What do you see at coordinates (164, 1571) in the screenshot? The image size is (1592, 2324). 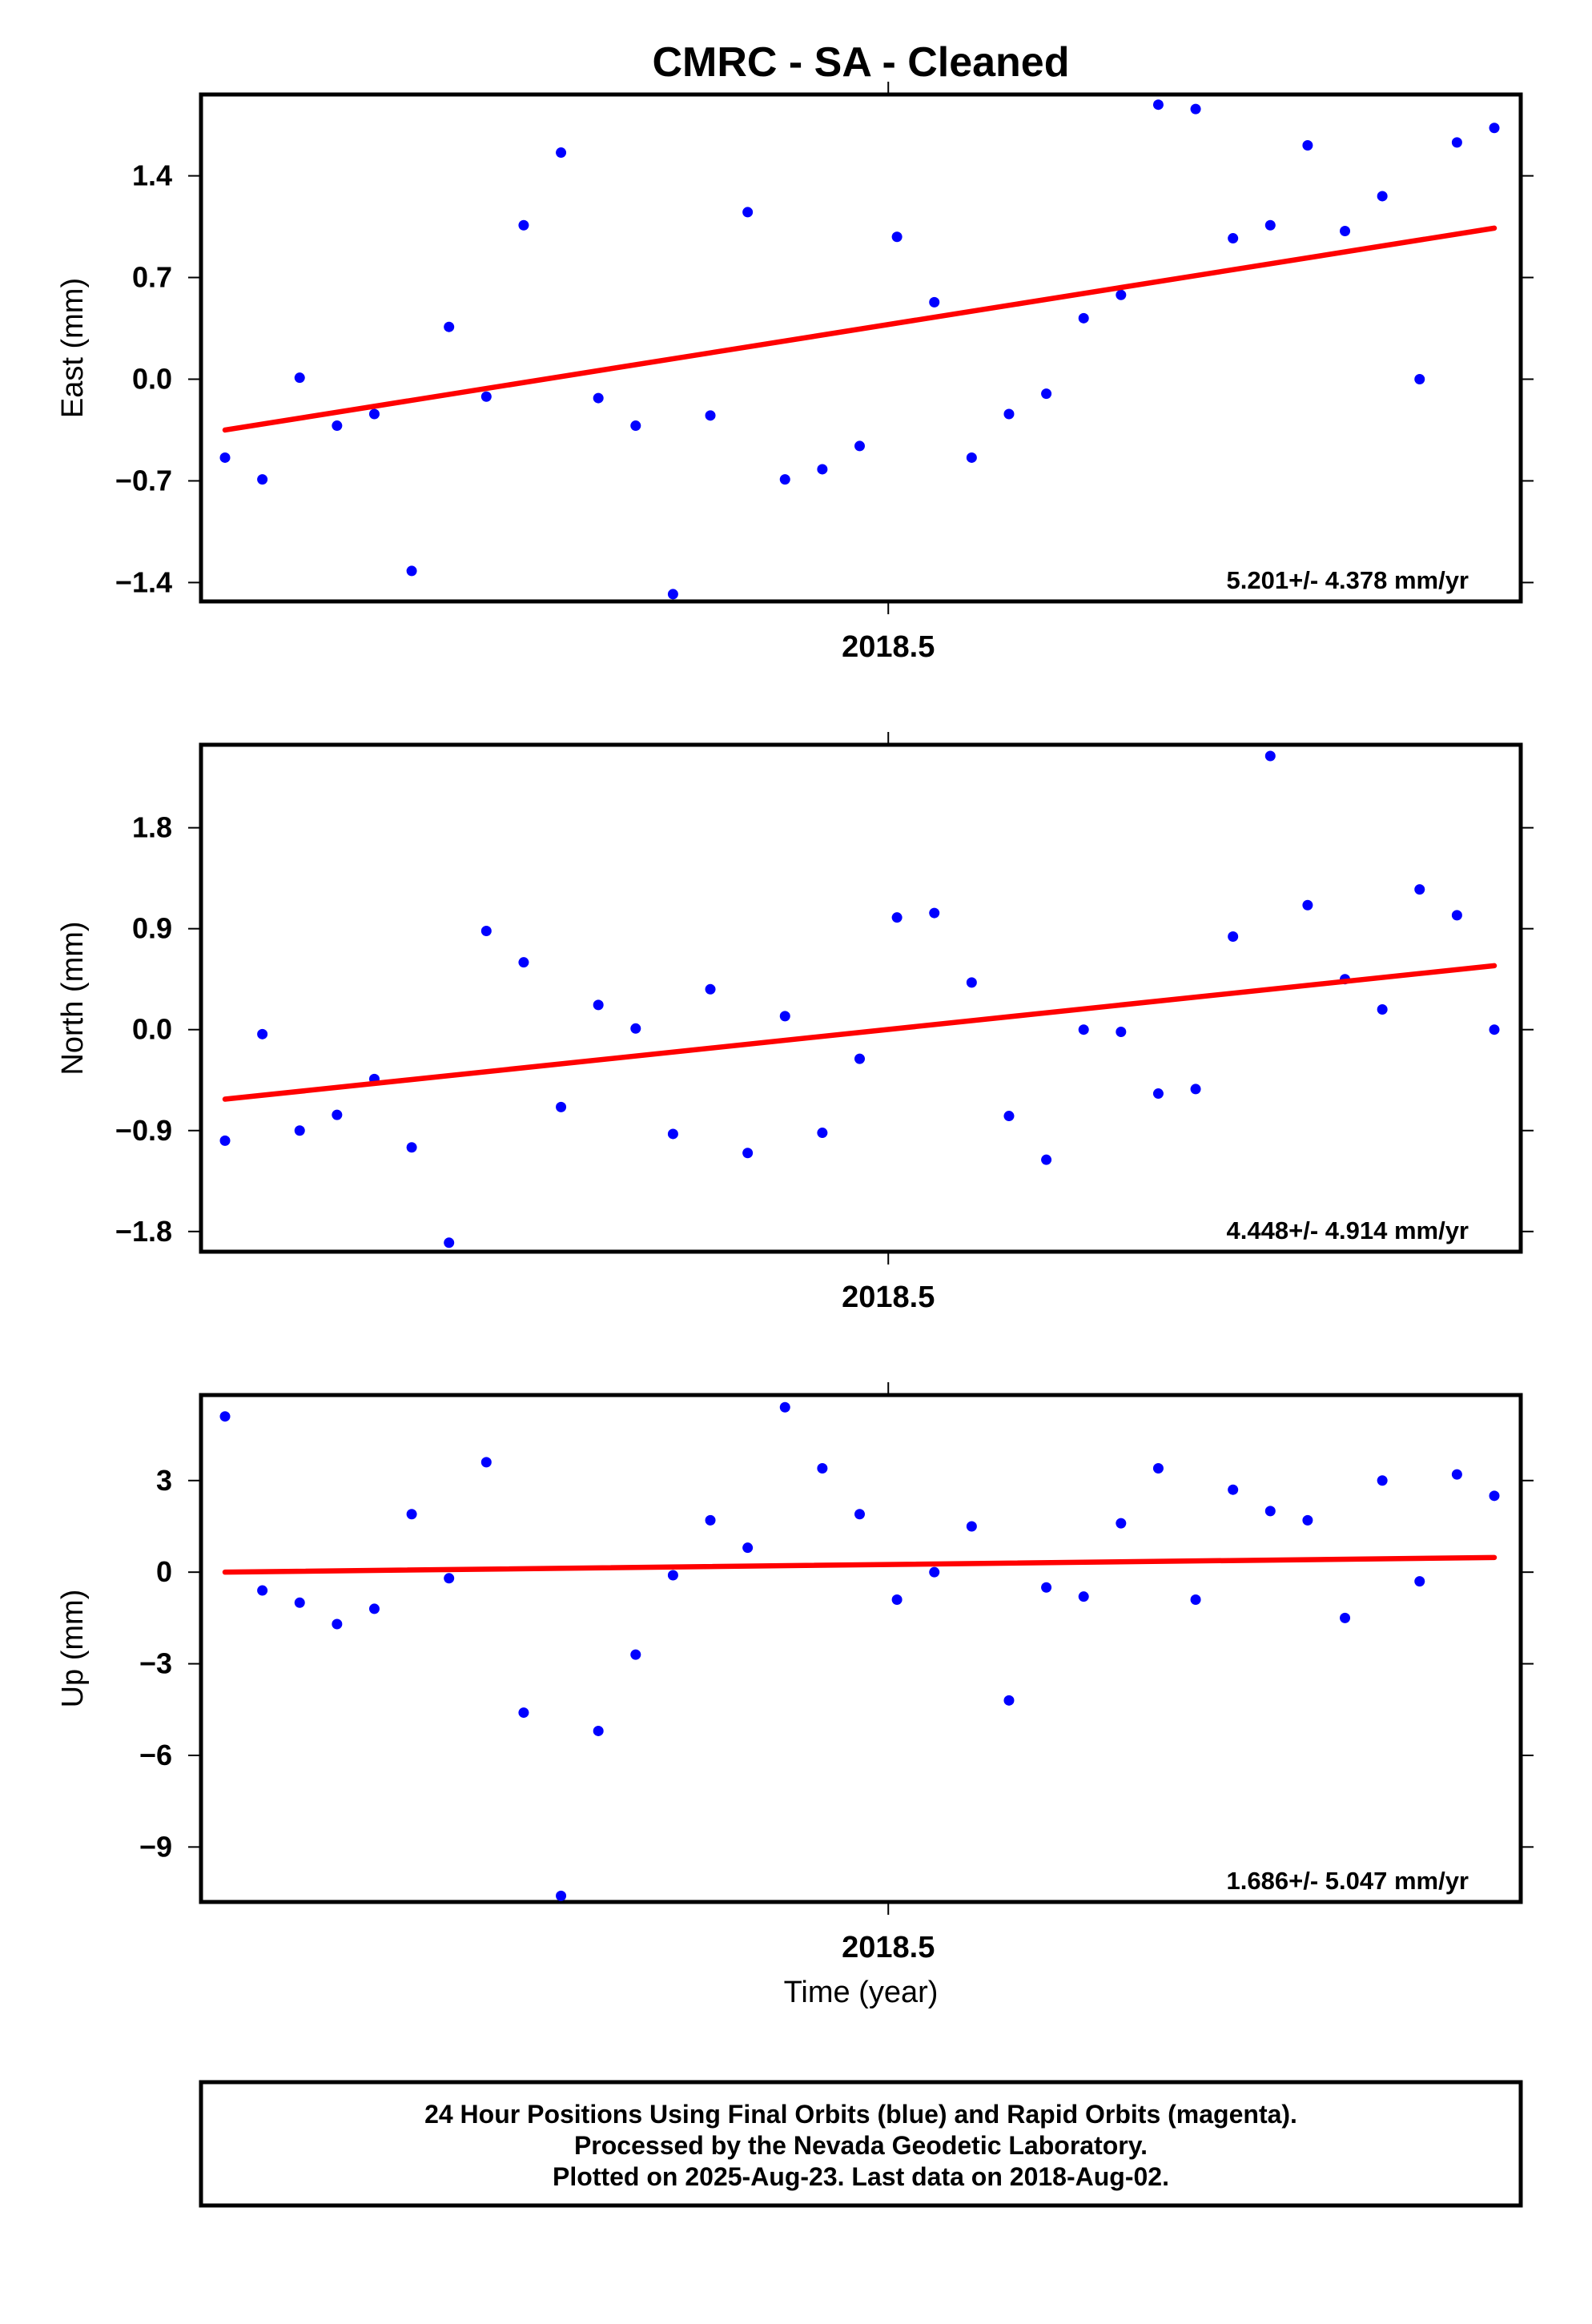 I see `y-tick-label: 0` at bounding box center [164, 1571].